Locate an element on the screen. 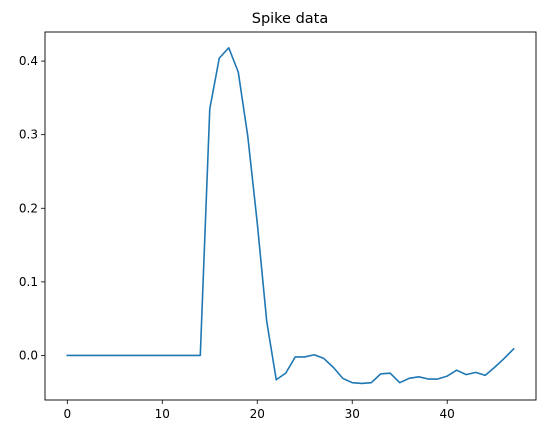 Image resolution: width=547 pixels, height=435 pixels. chart-title: Spike data is located at coordinates (290, 19).